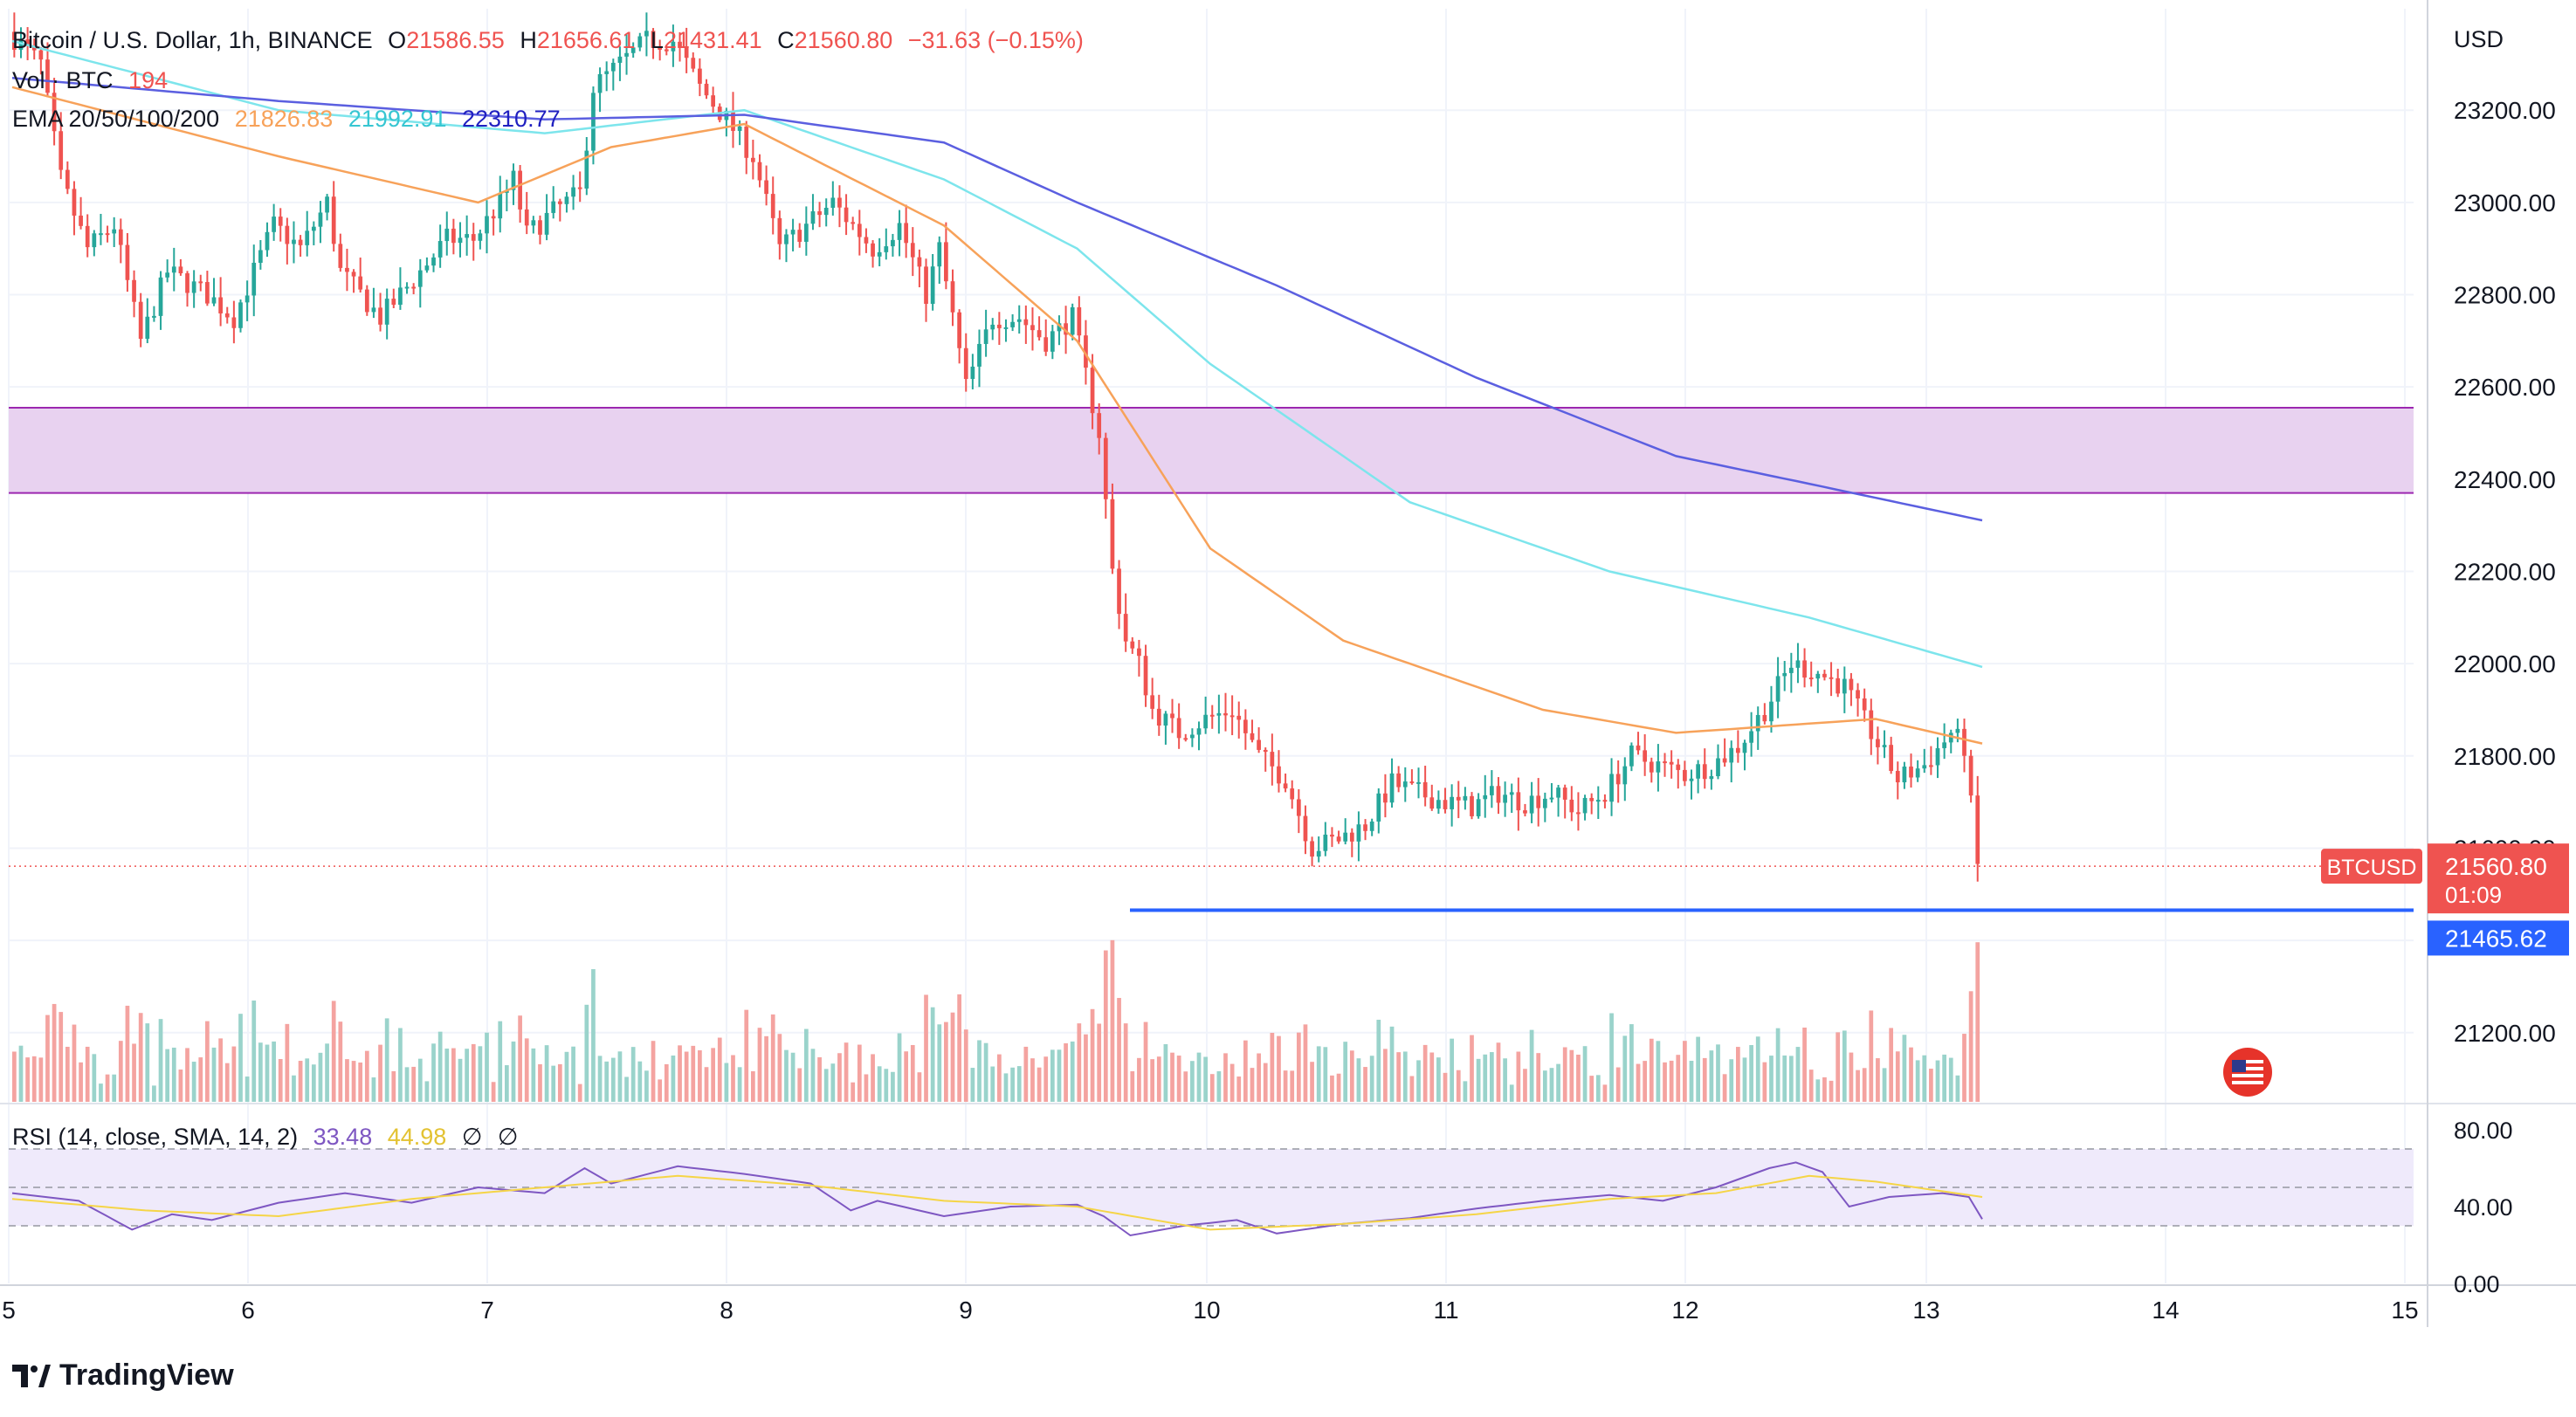  What do you see at coordinates (2372, 868) in the screenshot?
I see `symbol-tag-label: BTCUSD` at bounding box center [2372, 868].